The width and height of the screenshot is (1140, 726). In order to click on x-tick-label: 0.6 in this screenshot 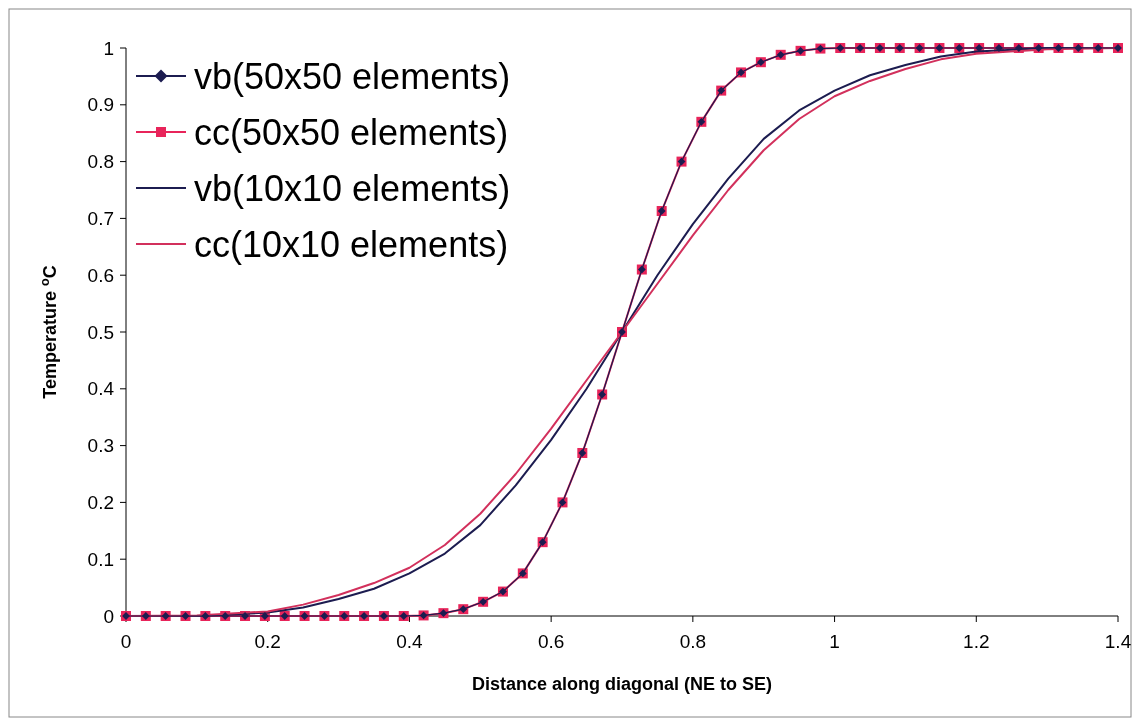, I will do `click(551, 641)`.